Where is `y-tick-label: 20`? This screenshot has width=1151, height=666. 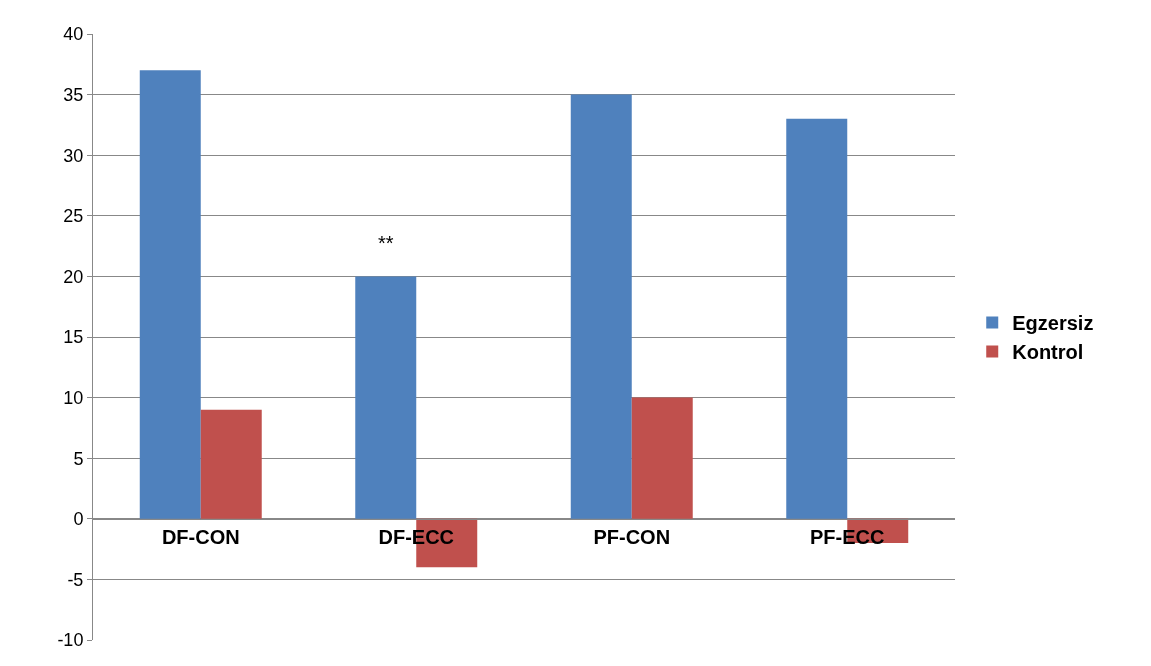
y-tick-label: 20 is located at coordinates (73, 276).